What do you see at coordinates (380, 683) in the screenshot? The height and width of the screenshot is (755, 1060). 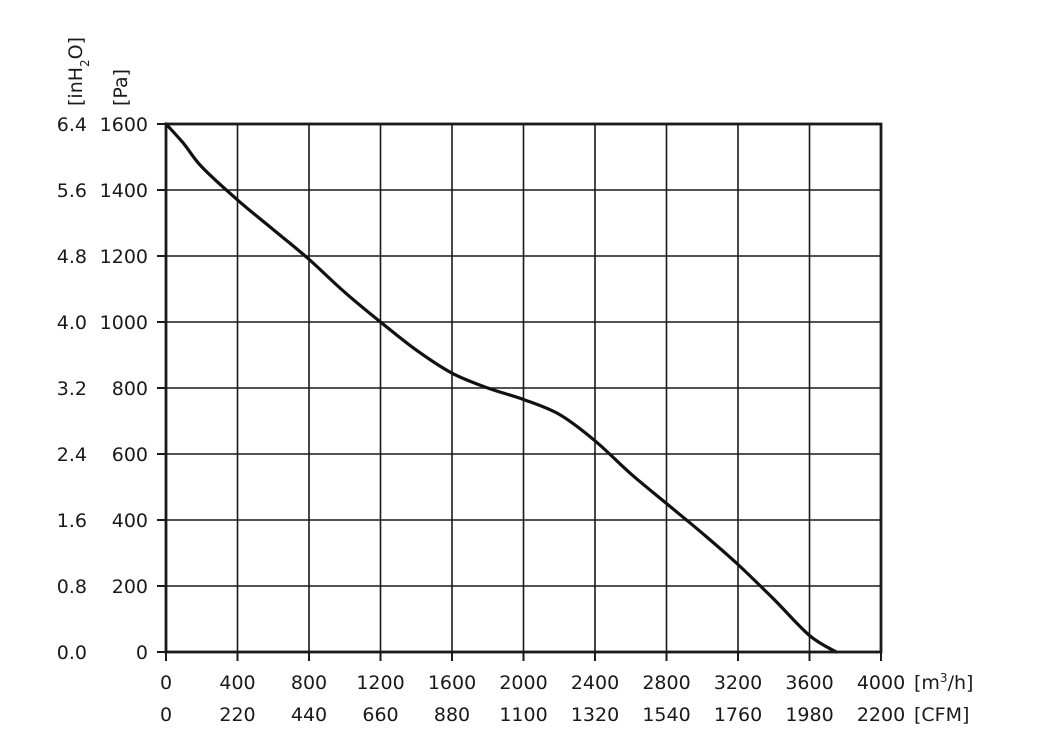 I see `x-tick-label: 1200` at bounding box center [380, 683].